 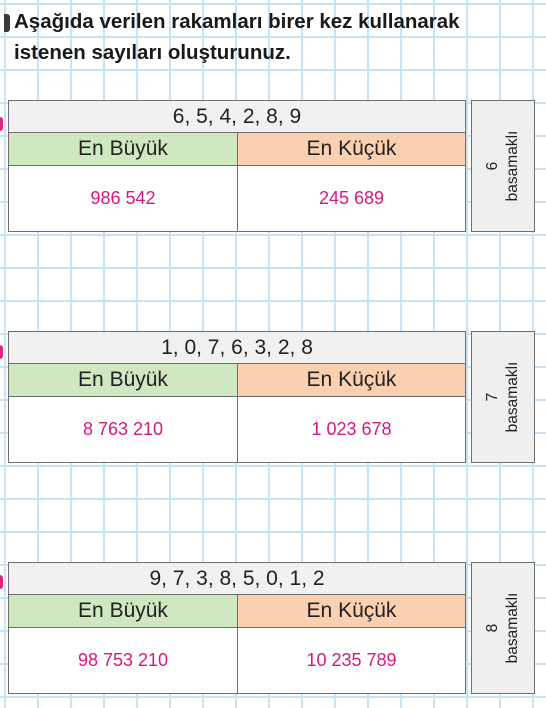 I want to click on given-digits: 1, 0, 7, 6, 3, 2, 8, so click(x=237, y=347).